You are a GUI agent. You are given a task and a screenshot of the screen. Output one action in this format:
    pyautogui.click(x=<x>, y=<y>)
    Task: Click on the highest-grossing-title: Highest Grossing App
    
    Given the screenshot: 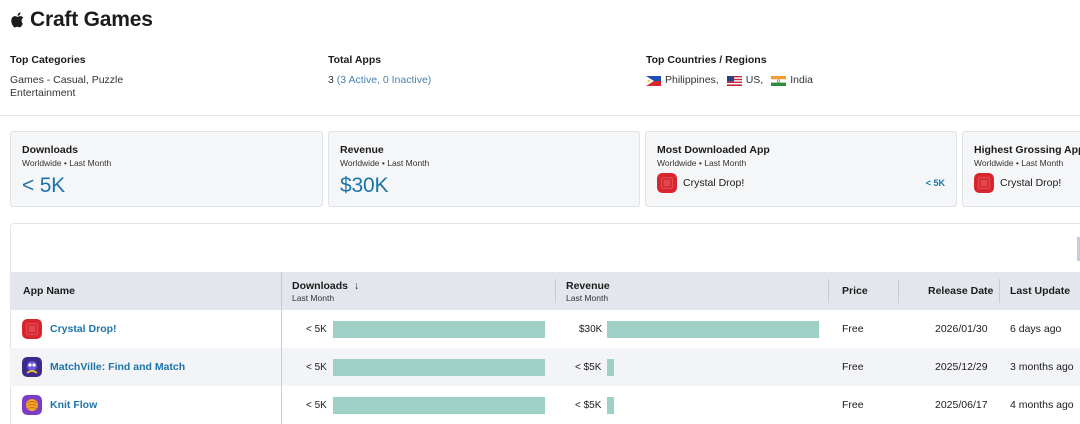 What is the action you would take?
    pyautogui.click(x=1027, y=150)
    